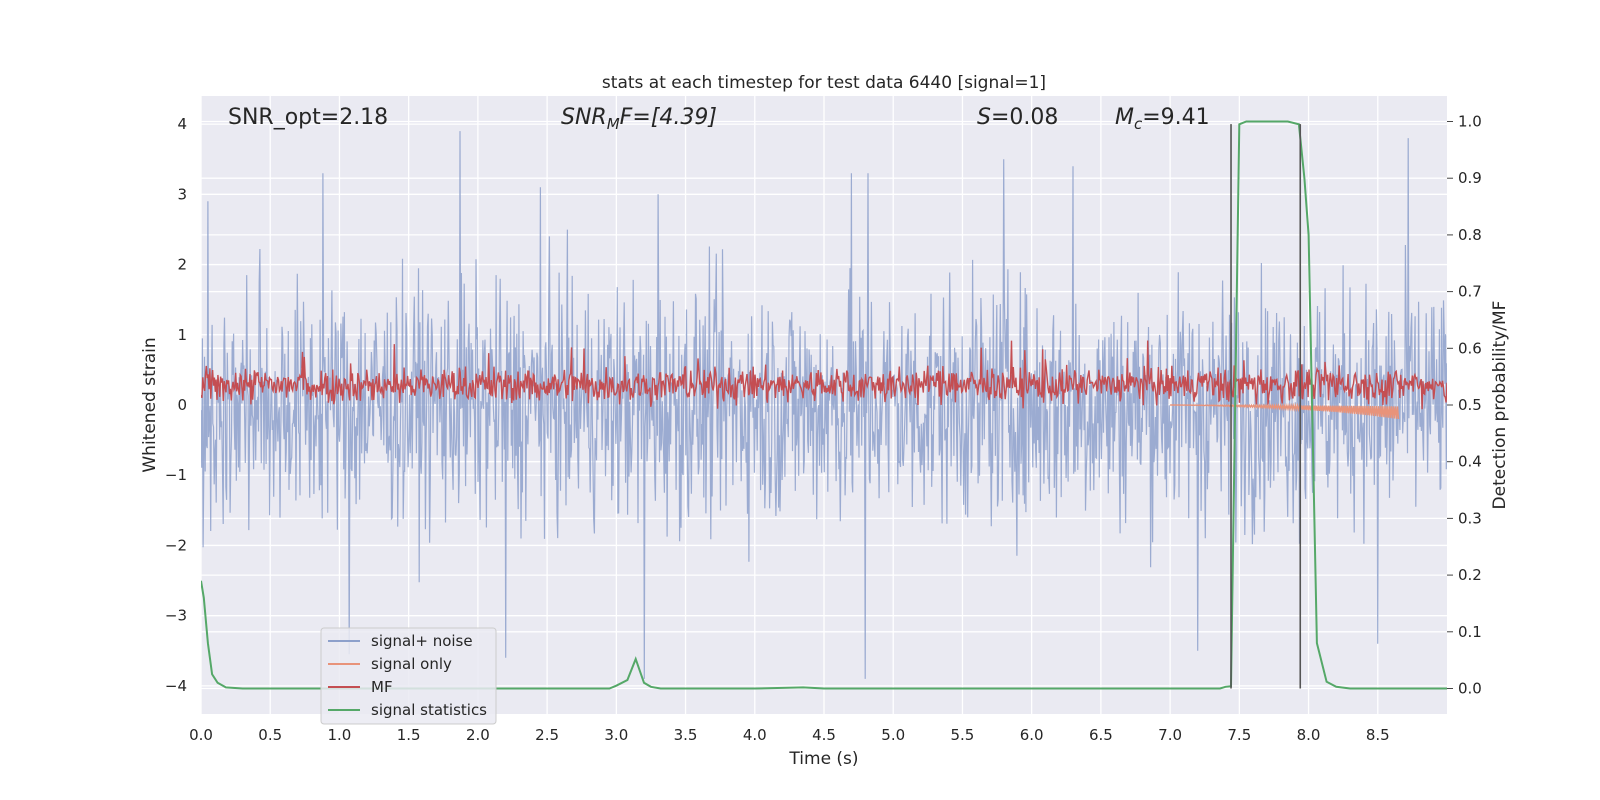 Image resolution: width=1600 pixels, height=800 pixels. I want to click on y-tick-label: −2, so click(176, 545).